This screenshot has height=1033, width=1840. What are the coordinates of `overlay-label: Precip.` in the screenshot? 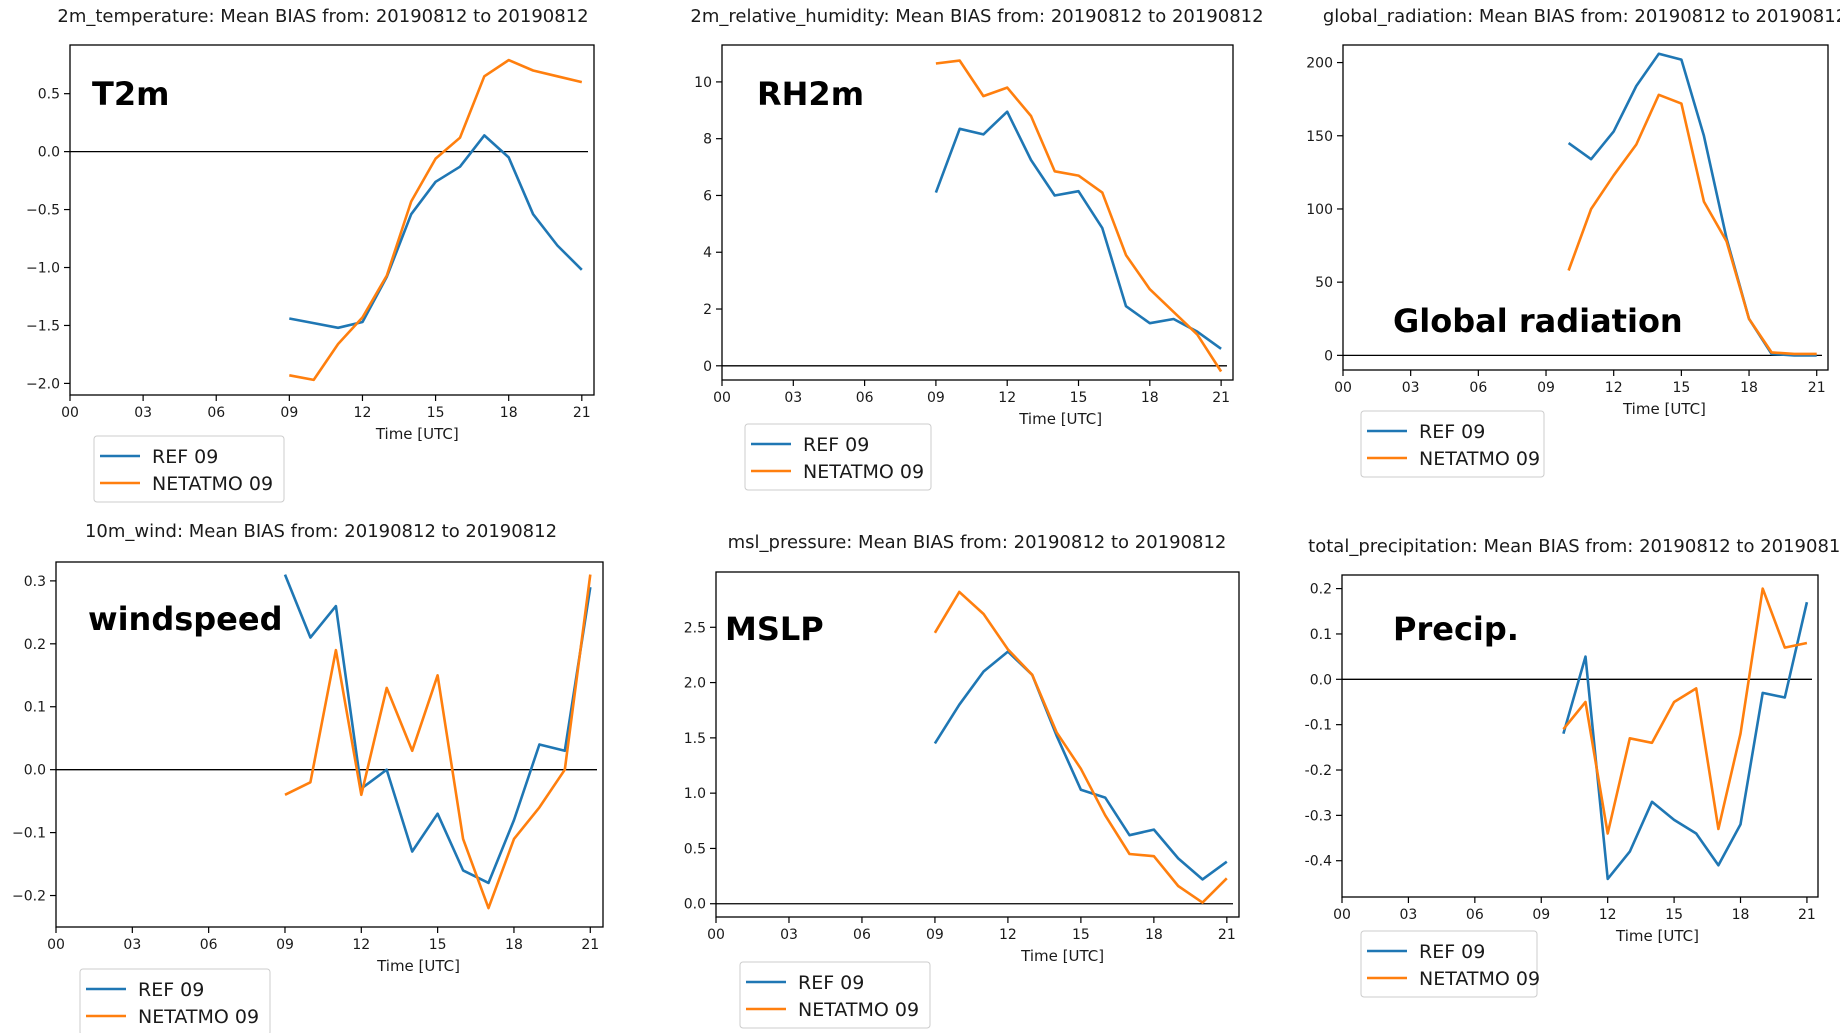 It's located at (1456, 629).